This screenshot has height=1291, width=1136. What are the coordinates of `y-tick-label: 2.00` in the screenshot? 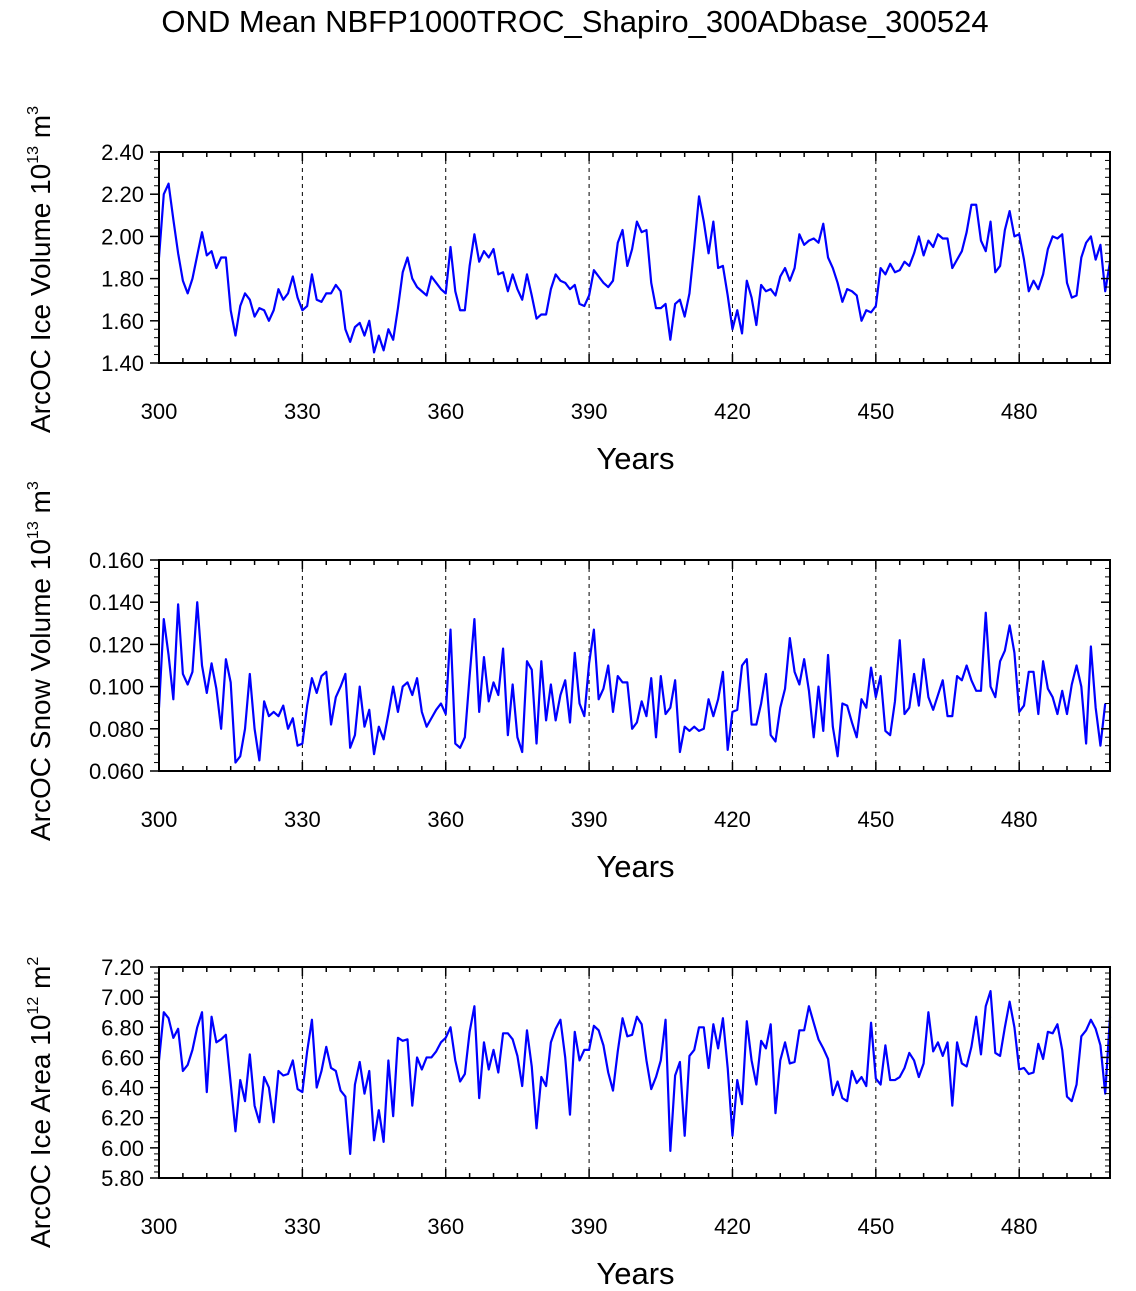 It's located at (122, 236).